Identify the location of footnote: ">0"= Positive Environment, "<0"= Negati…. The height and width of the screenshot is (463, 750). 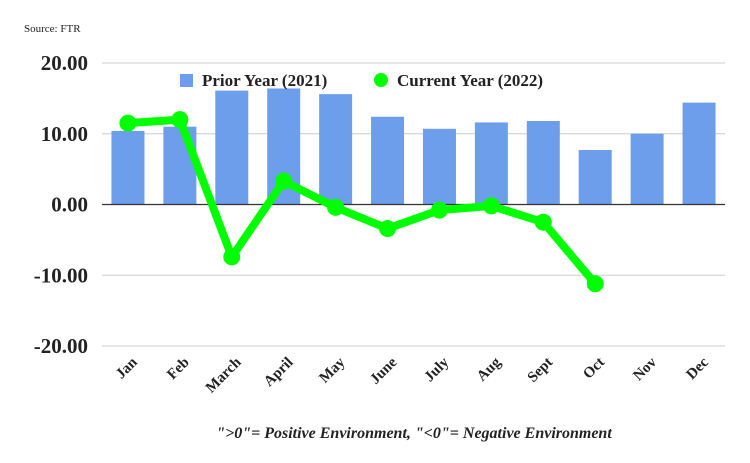
(414, 433).